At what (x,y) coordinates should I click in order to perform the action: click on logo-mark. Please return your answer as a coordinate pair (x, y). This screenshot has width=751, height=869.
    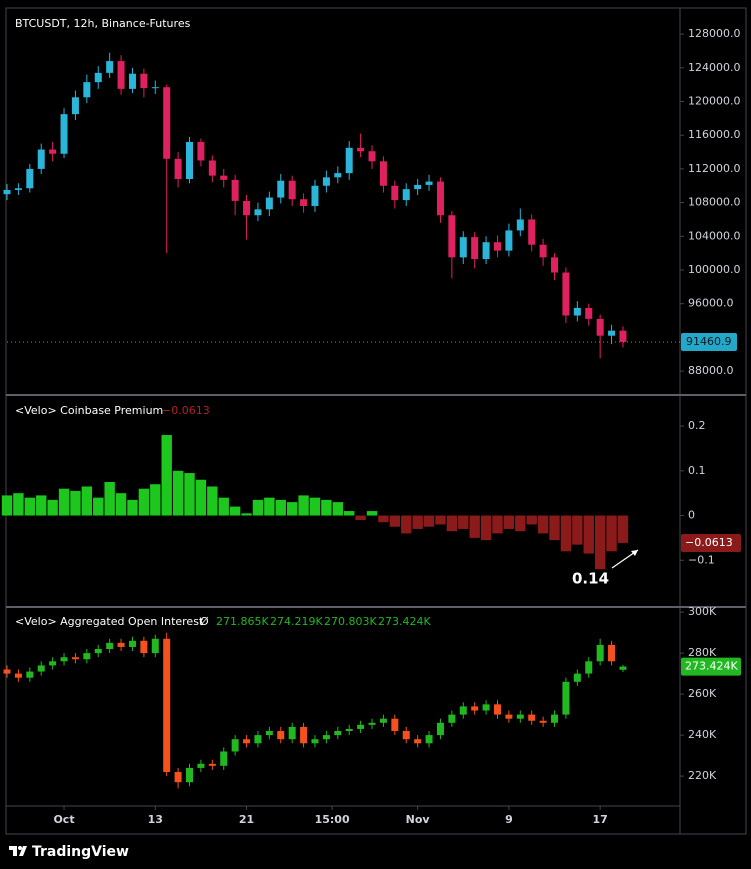
    Looking at the image, I should click on (18, 851).